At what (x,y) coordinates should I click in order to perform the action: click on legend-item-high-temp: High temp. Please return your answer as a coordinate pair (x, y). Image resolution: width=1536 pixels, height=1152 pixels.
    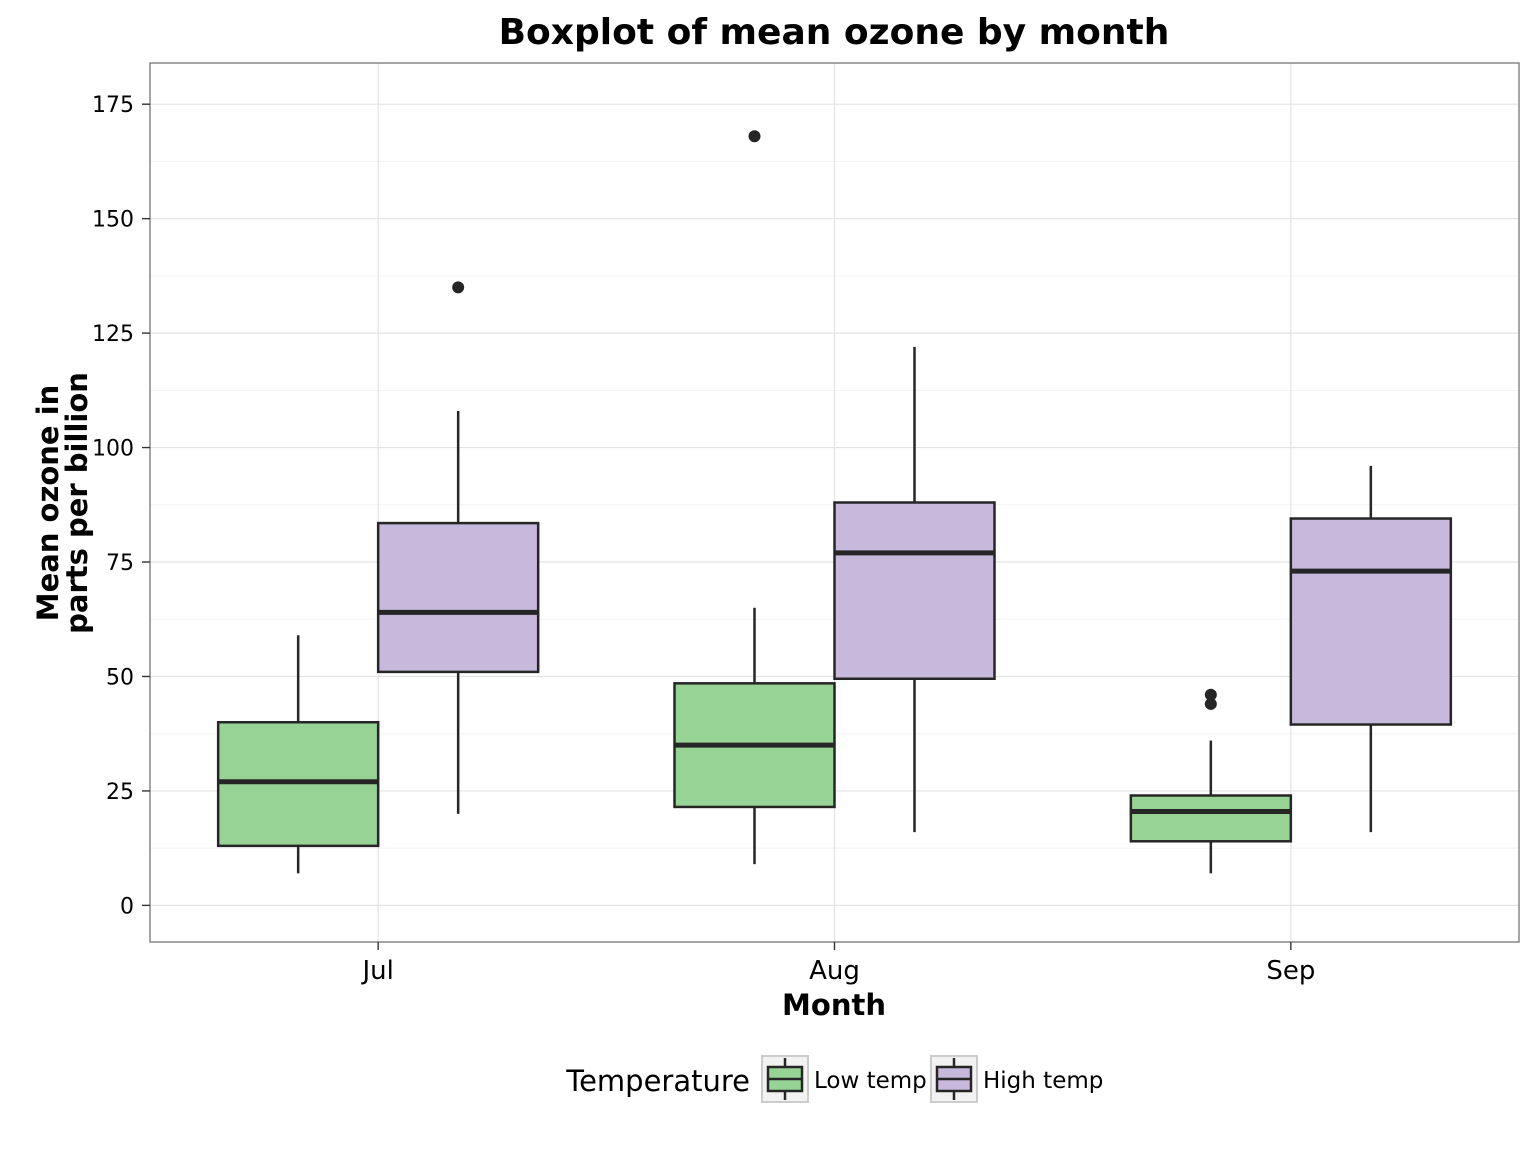
    Looking at the image, I should click on (1016, 1079).